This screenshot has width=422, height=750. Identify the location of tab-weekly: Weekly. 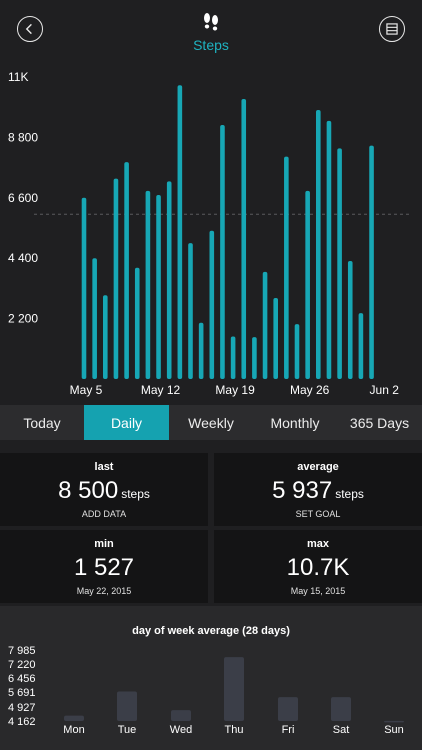
(211, 422).